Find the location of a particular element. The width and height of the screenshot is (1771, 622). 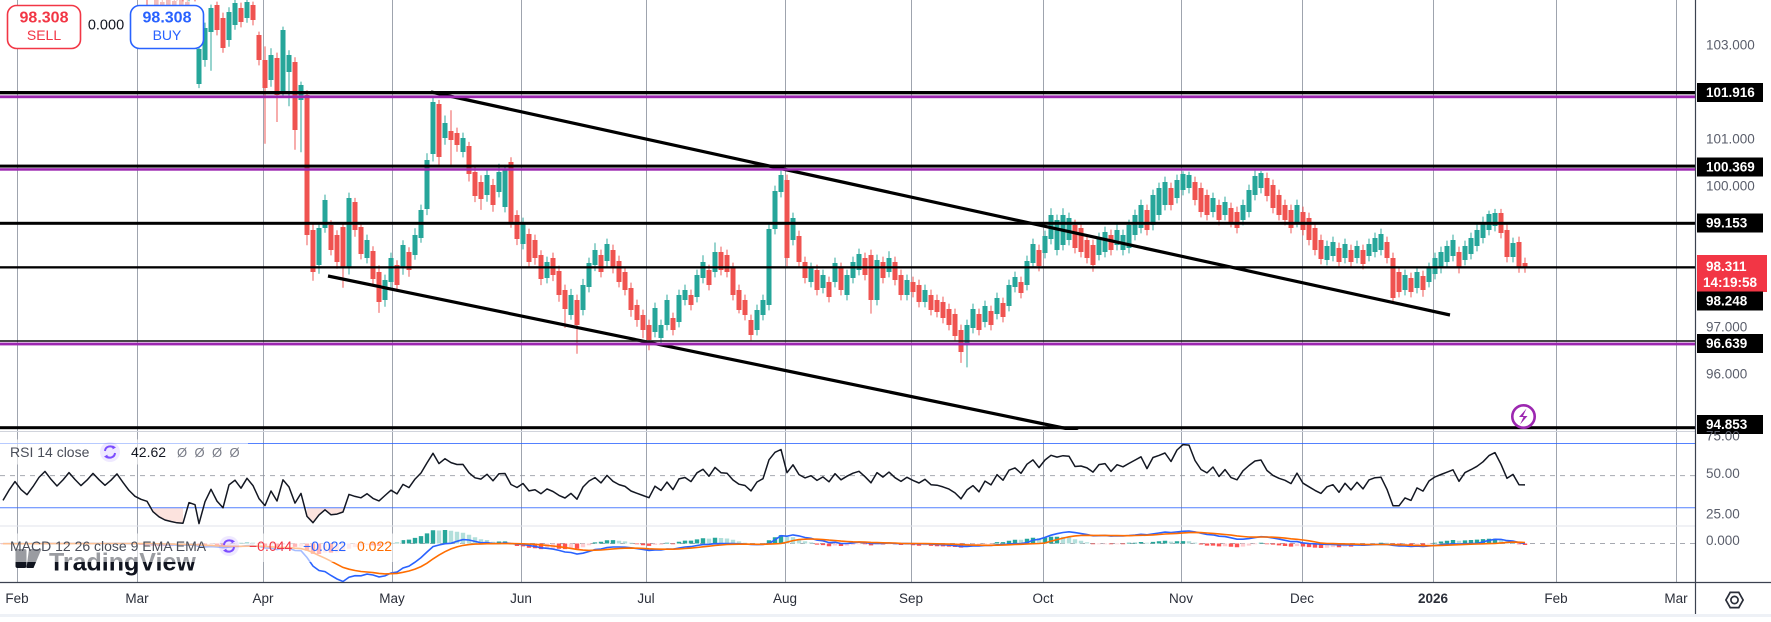

svg-text: Apr is located at coordinates (263, 598).